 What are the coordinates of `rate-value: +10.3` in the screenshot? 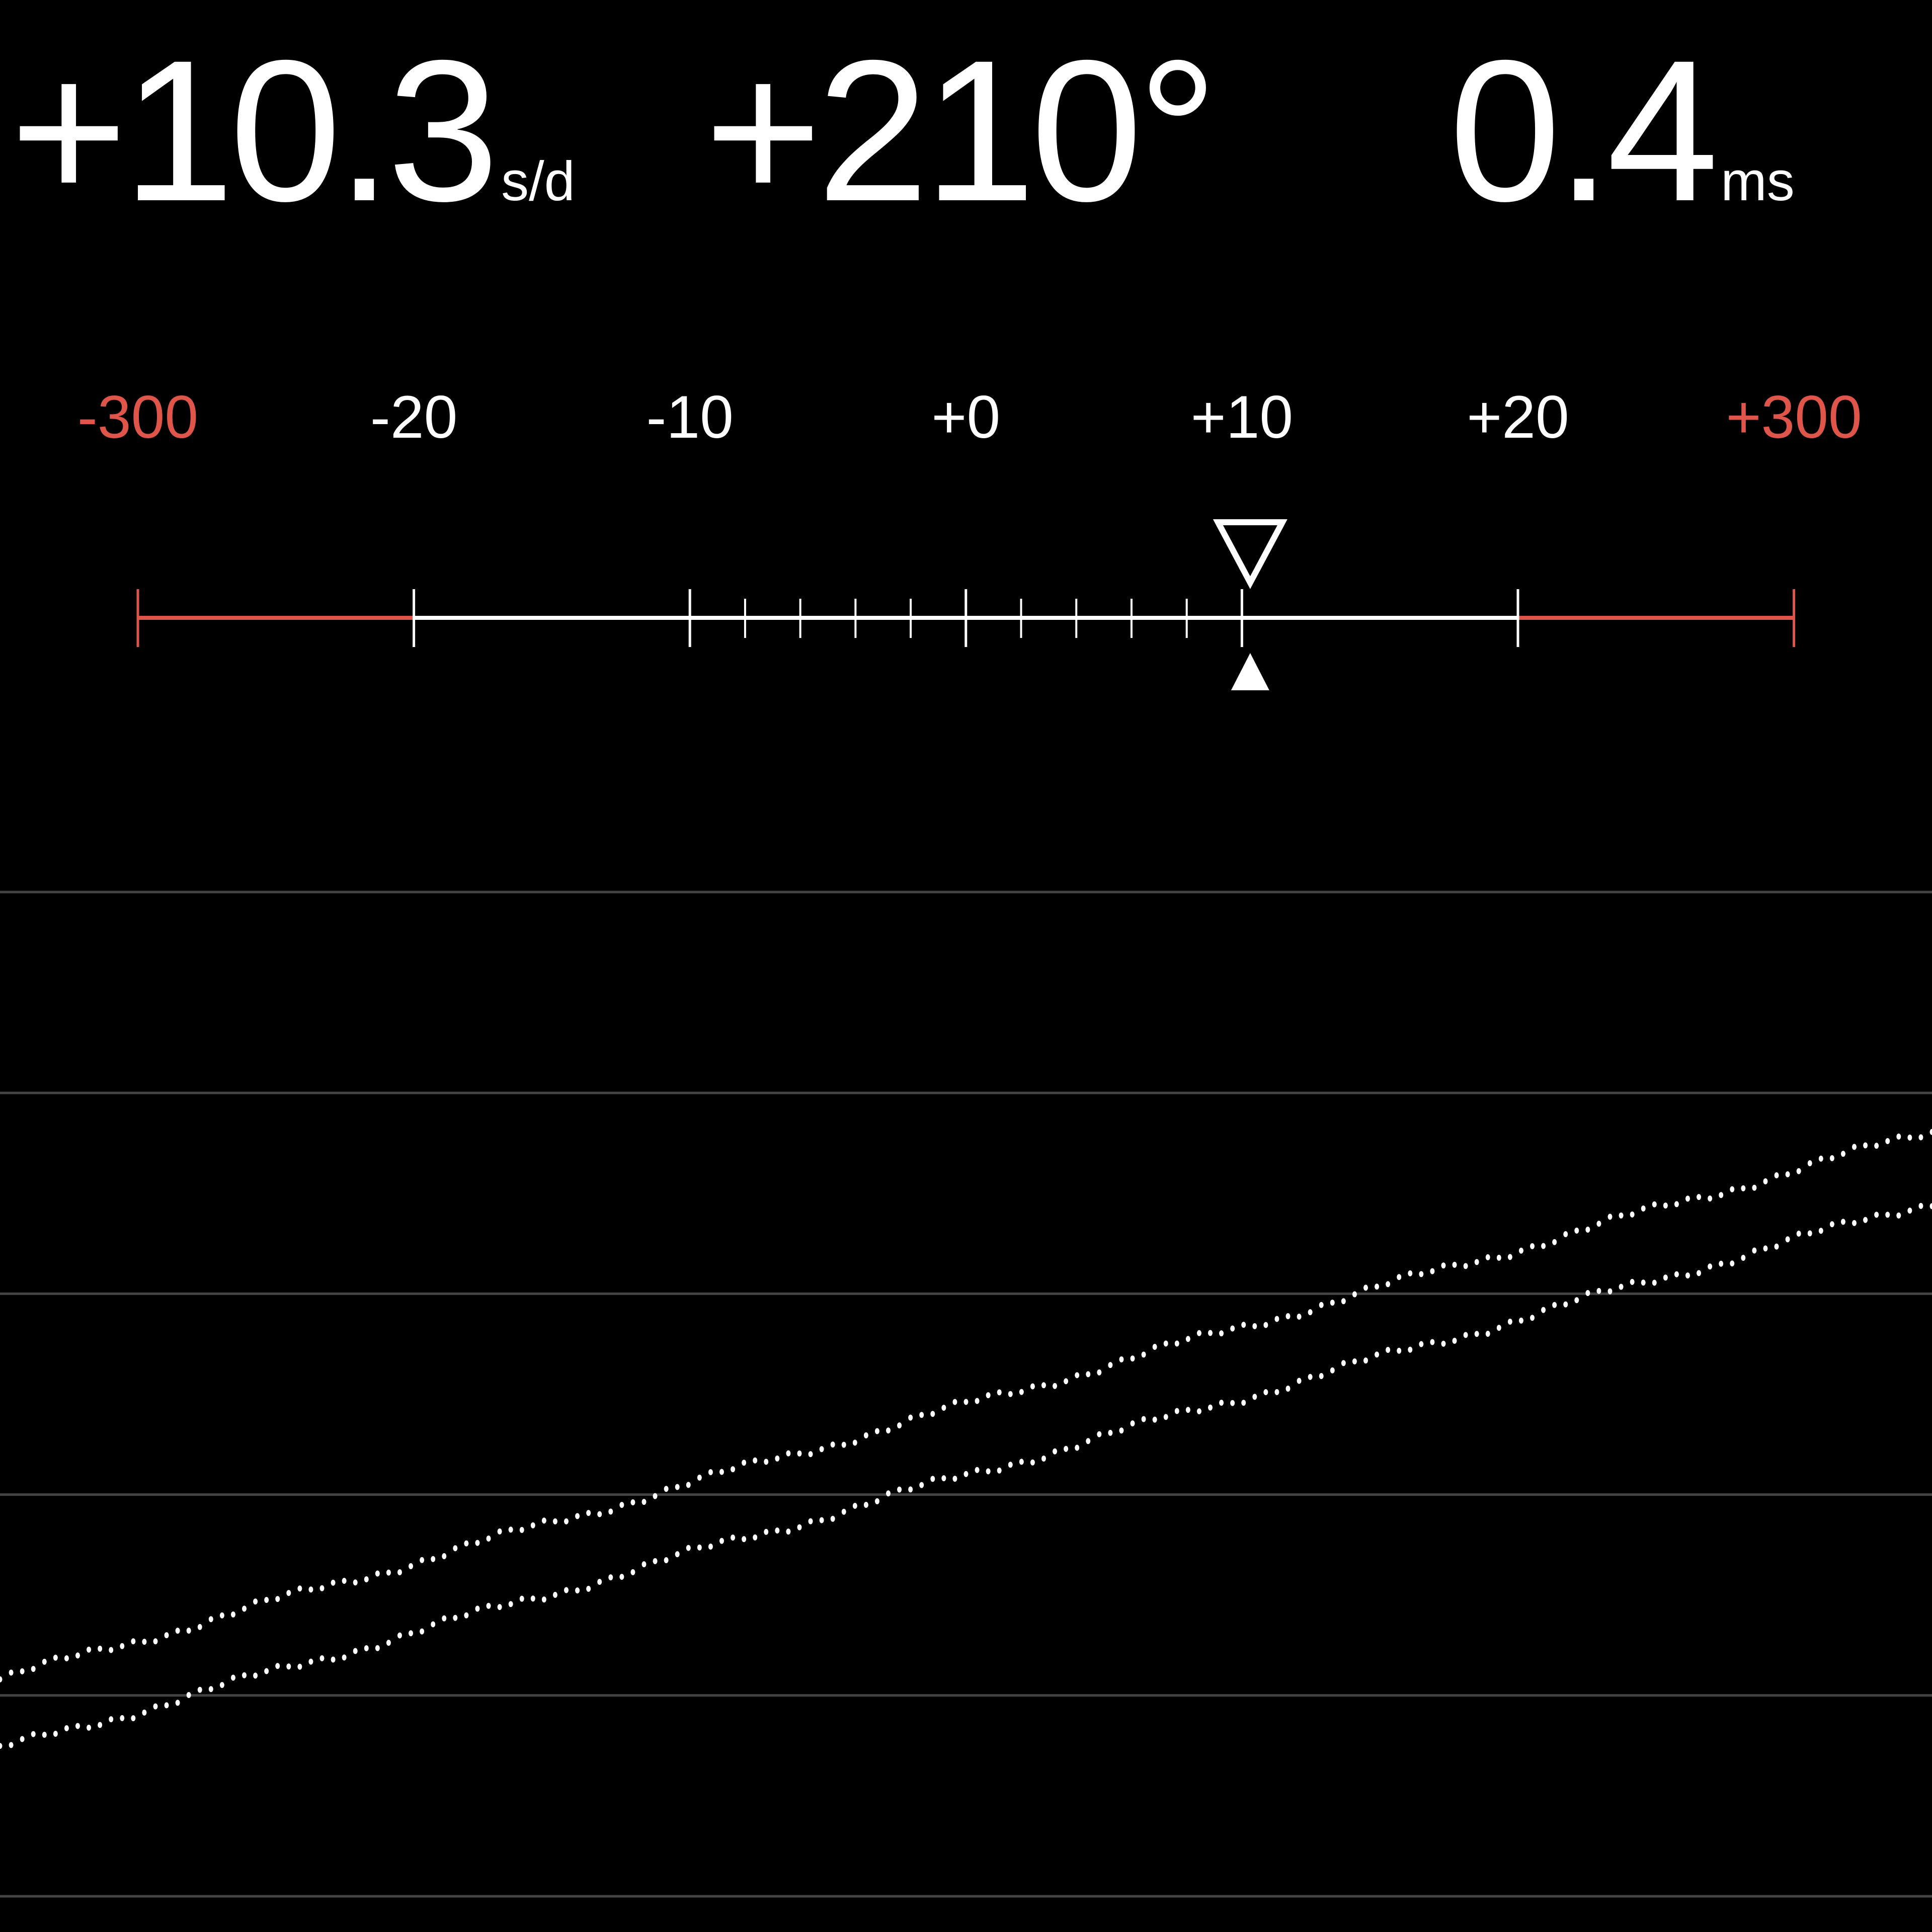 It's located at (255, 130).